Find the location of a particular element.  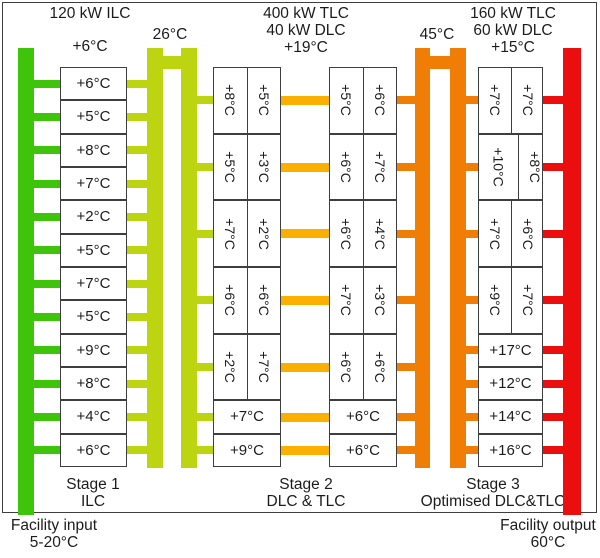

stage3-power-dlc-label: 60 kW DLC is located at coordinates (513, 30).